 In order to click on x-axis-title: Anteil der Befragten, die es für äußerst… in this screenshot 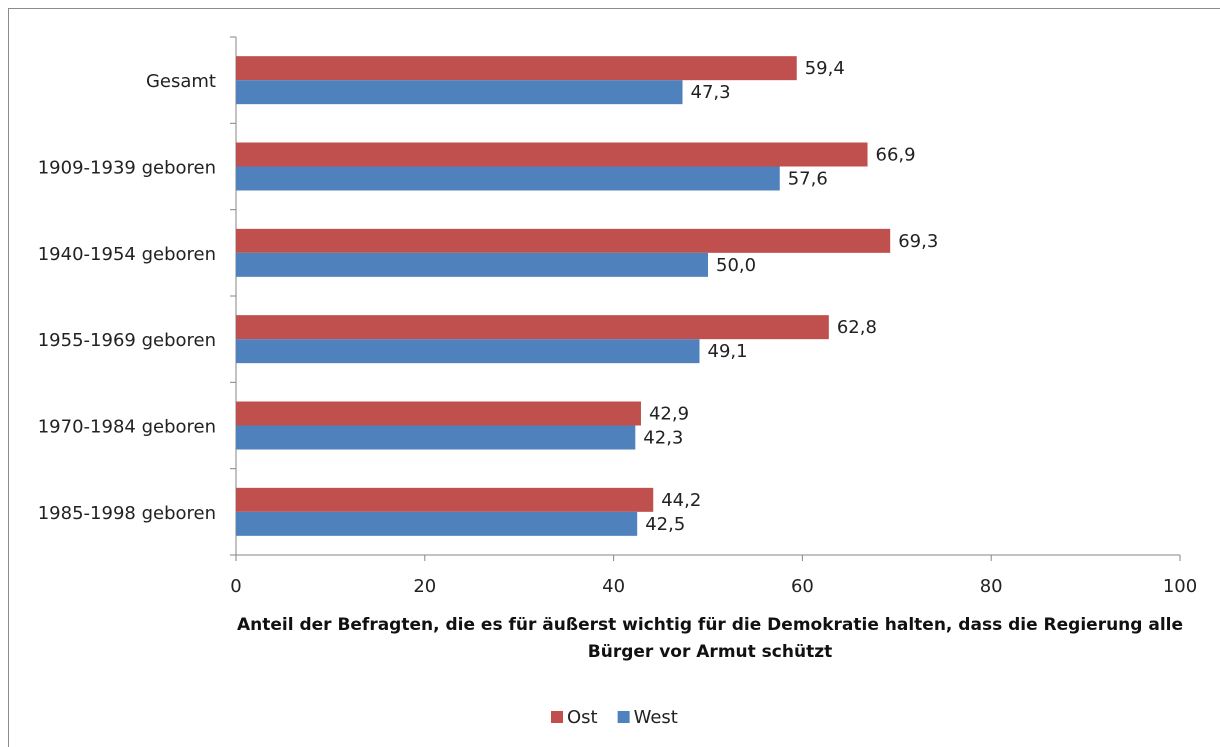, I will do `click(710, 638)`.